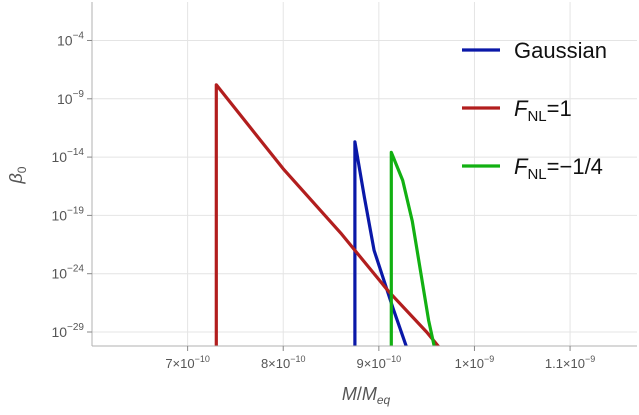  What do you see at coordinates (570, 362) in the screenshot?
I see `x-tick-label: 1.1×10⁻⁹` at bounding box center [570, 362].